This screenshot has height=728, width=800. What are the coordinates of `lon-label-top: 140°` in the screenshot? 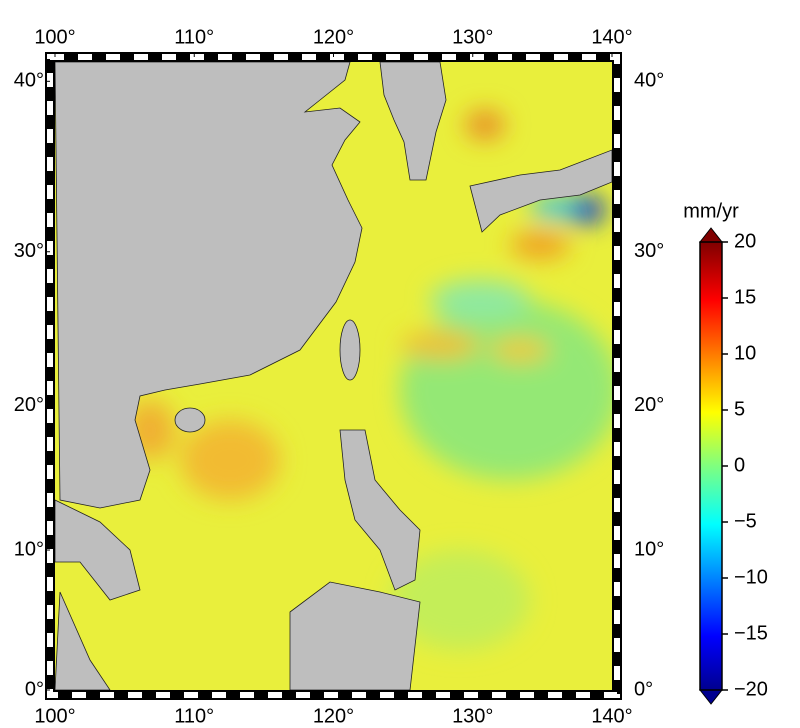 It's located at (611, 37).